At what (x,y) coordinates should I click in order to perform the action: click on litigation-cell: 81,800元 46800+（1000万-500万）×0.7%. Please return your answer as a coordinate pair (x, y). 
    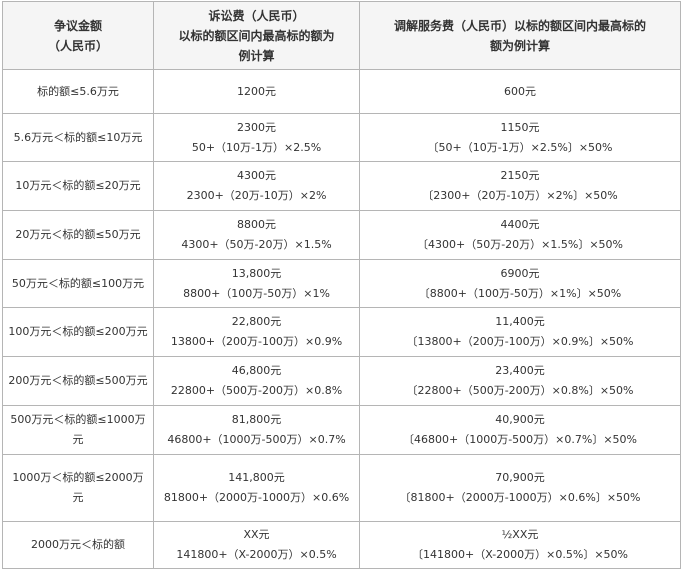
    Looking at the image, I should click on (256, 430).